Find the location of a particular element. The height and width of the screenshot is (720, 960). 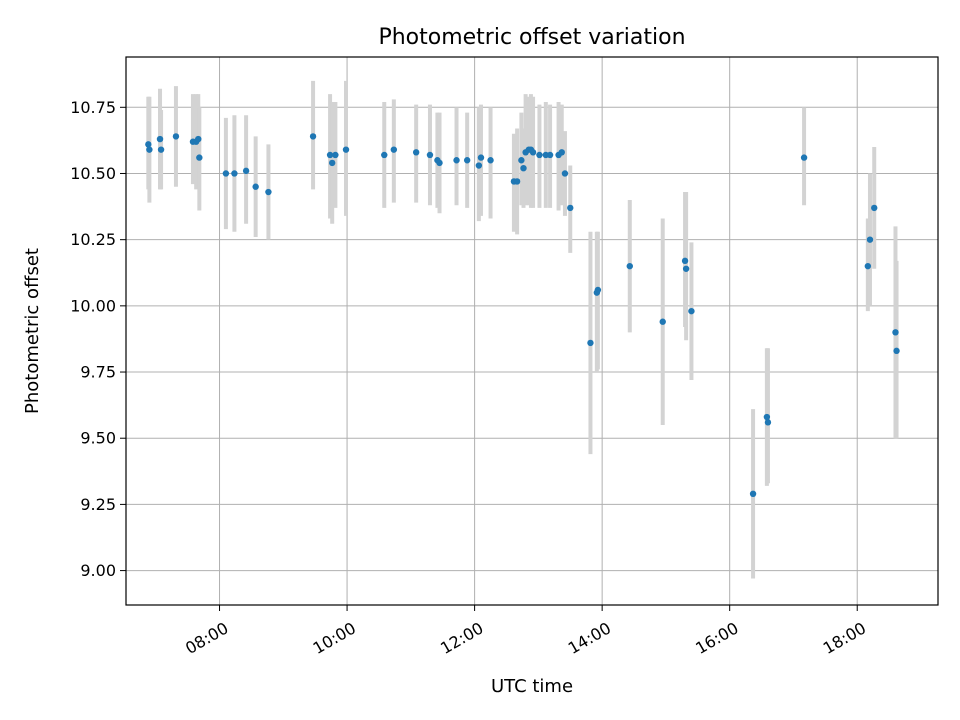

y-tick-label: 10.25 is located at coordinates (93, 239).